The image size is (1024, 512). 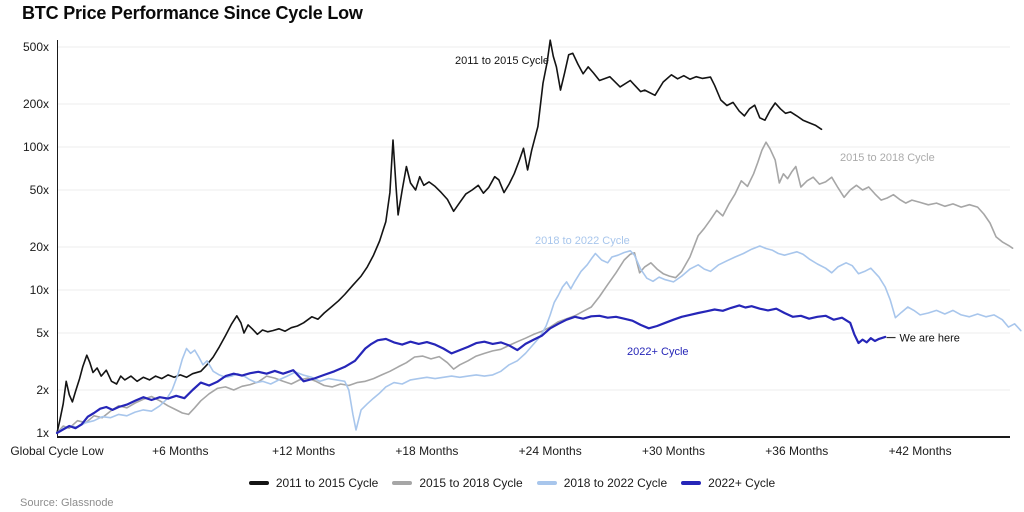 What do you see at coordinates (502, 61) in the screenshot?
I see `annotation-label: 2011 to 2015 Cycle` at bounding box center [502, 61].